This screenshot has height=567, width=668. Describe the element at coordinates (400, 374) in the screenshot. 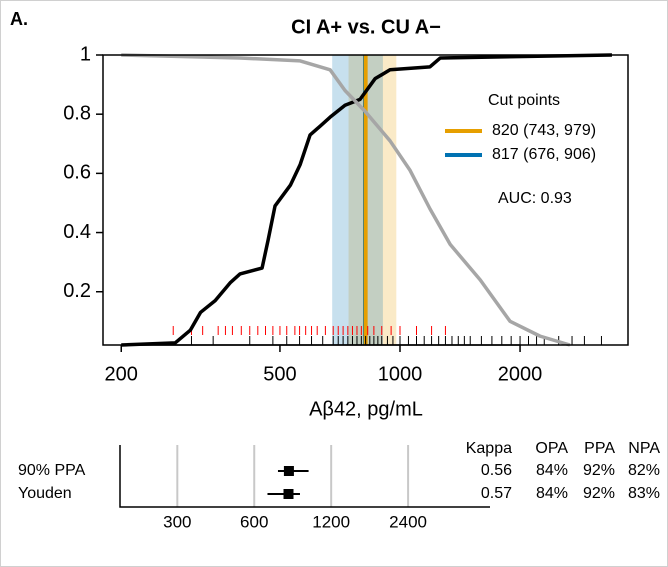

I see `x-tick-label: 1000` at that location.